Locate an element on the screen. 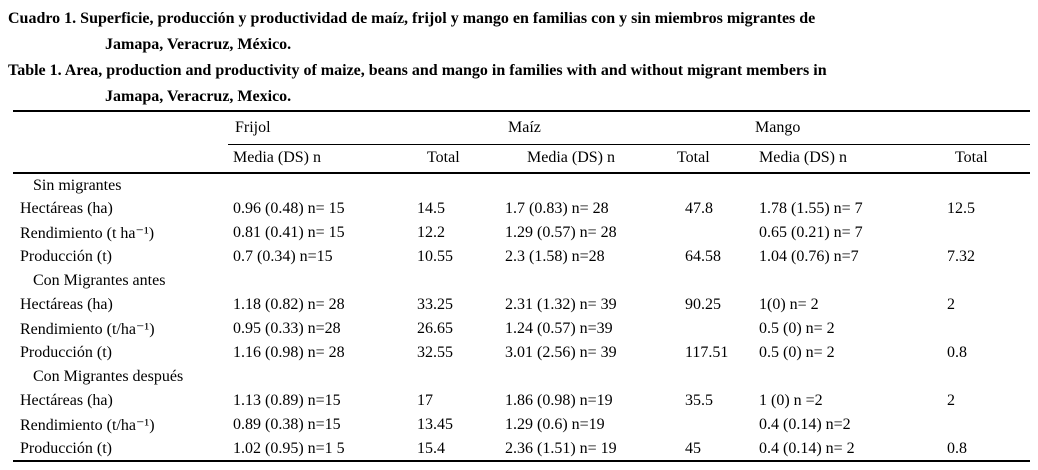 The width and height of the screenshot is (1038, 470). column-group-row: Frijol Maíz Mango is located at coordinates (522, 128).